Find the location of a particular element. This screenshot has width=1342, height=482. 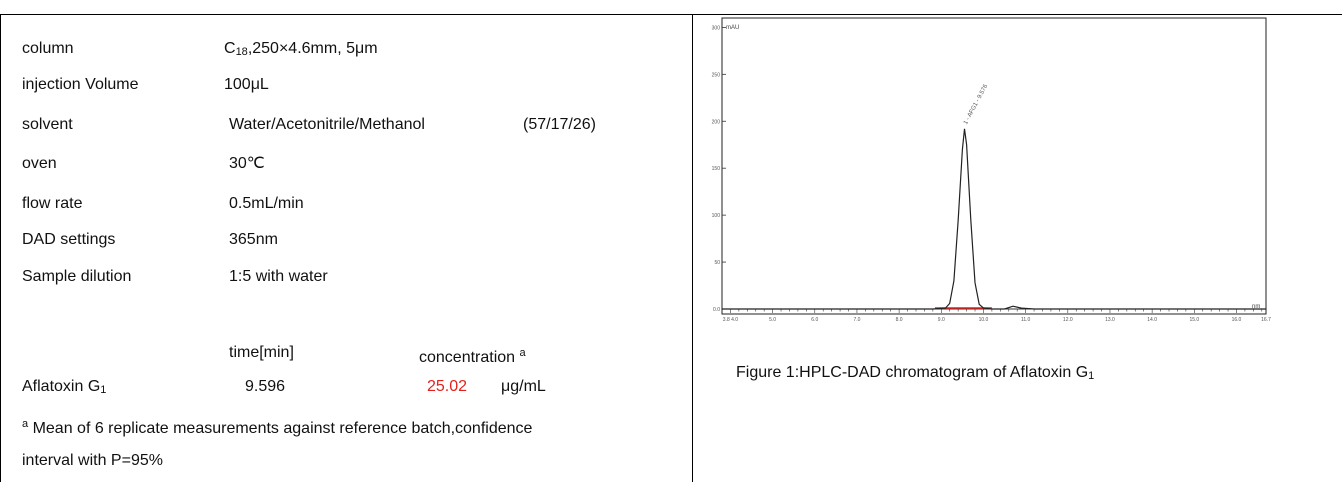

param-label: column is located at coordinates (48, 48).